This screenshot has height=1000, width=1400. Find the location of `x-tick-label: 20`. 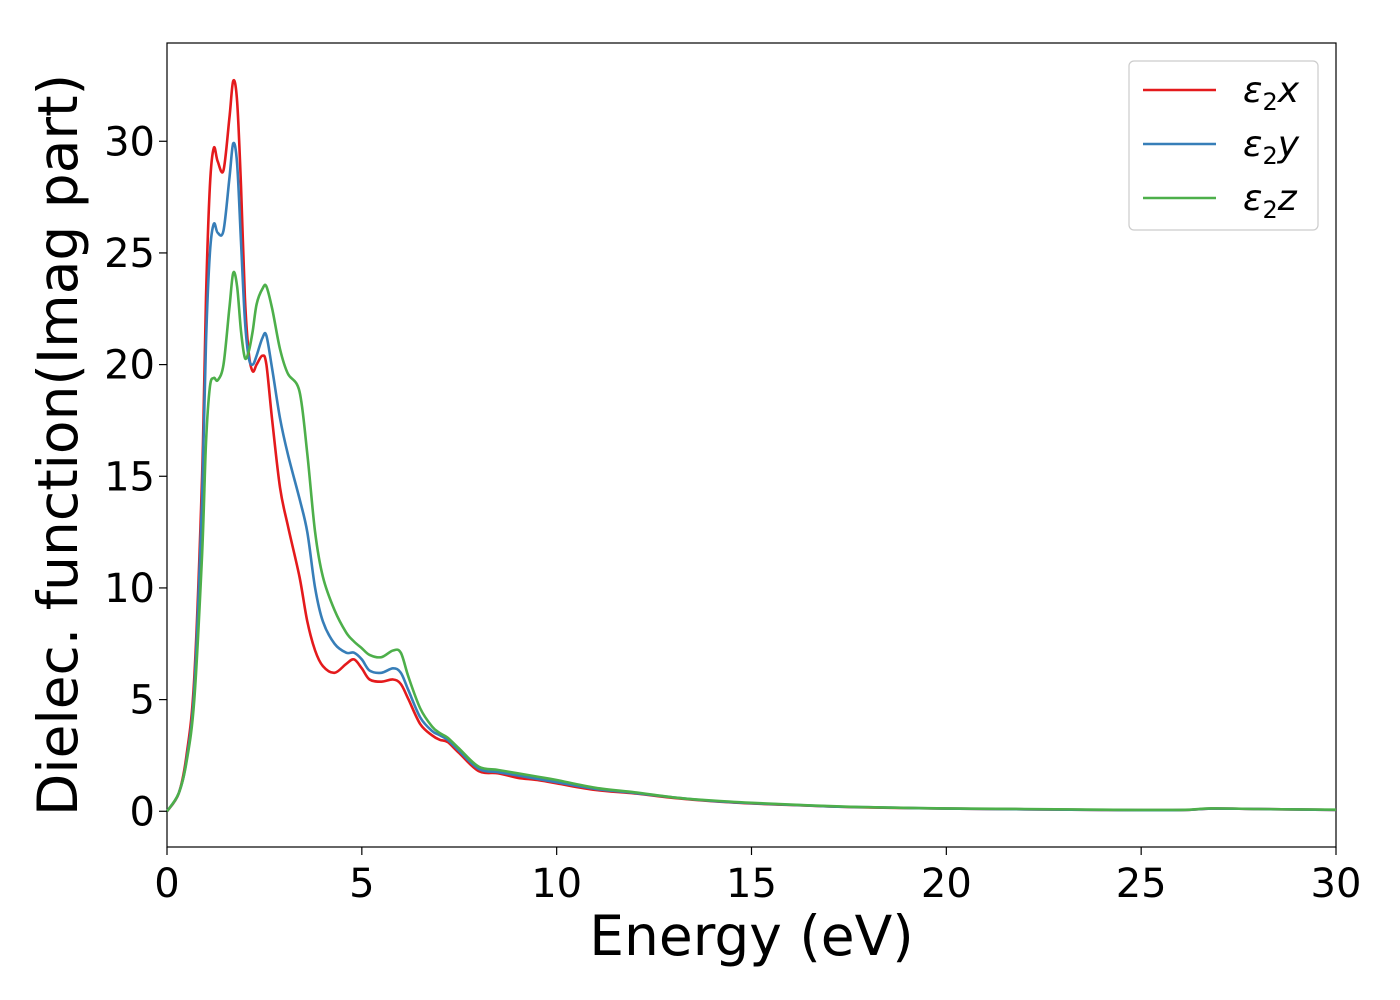

x-tick-label: 20 is located at coordinates (946, 884).